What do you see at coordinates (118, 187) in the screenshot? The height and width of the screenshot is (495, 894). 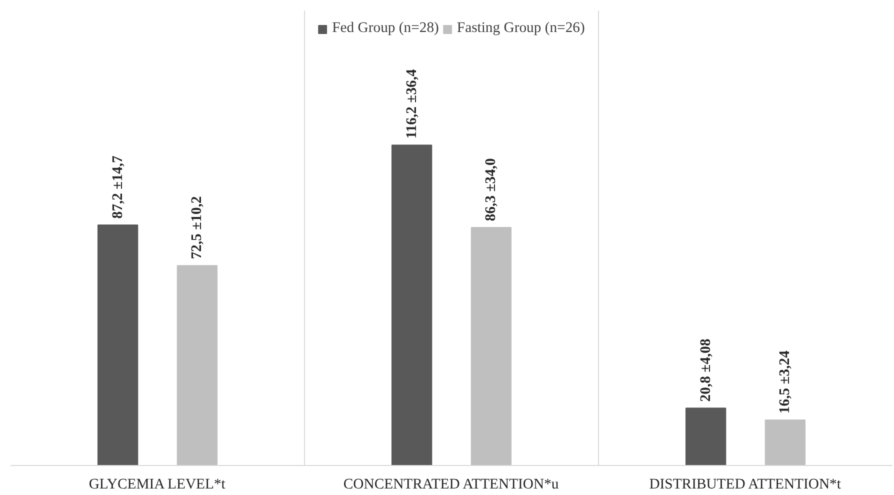 I see `data-label: 87,2 ±14,7` at bounding box center [118, 187].